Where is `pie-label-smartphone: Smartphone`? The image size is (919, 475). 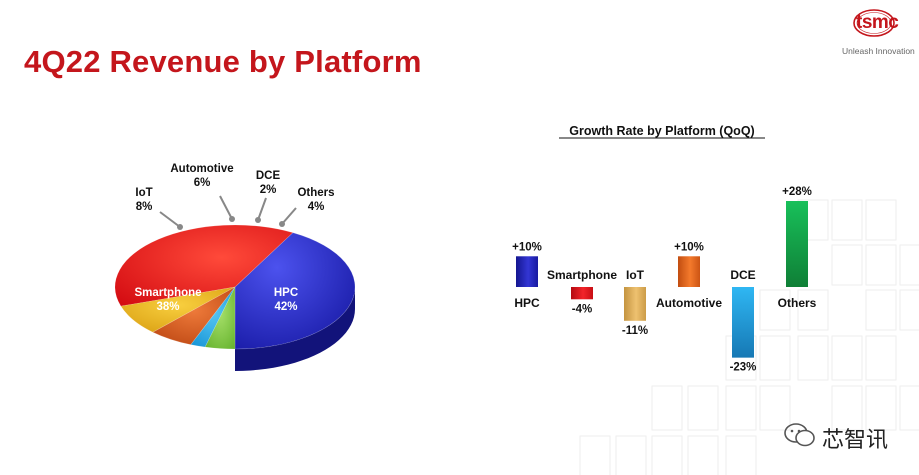 pie-label-smartphone: Smartphone is located at coordinates (167, 293).